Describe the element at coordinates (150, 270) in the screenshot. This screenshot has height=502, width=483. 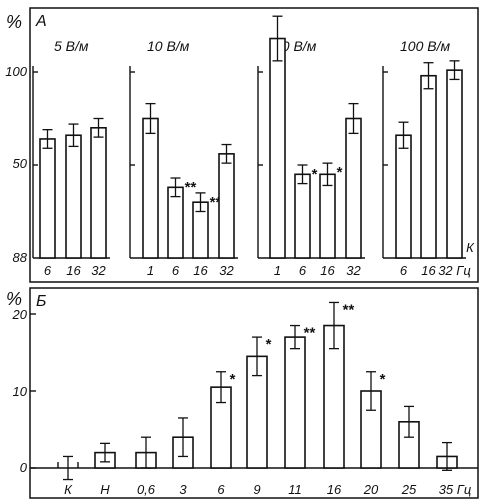
I see `panel-a-group-1-xtick-0: 1` at that location.